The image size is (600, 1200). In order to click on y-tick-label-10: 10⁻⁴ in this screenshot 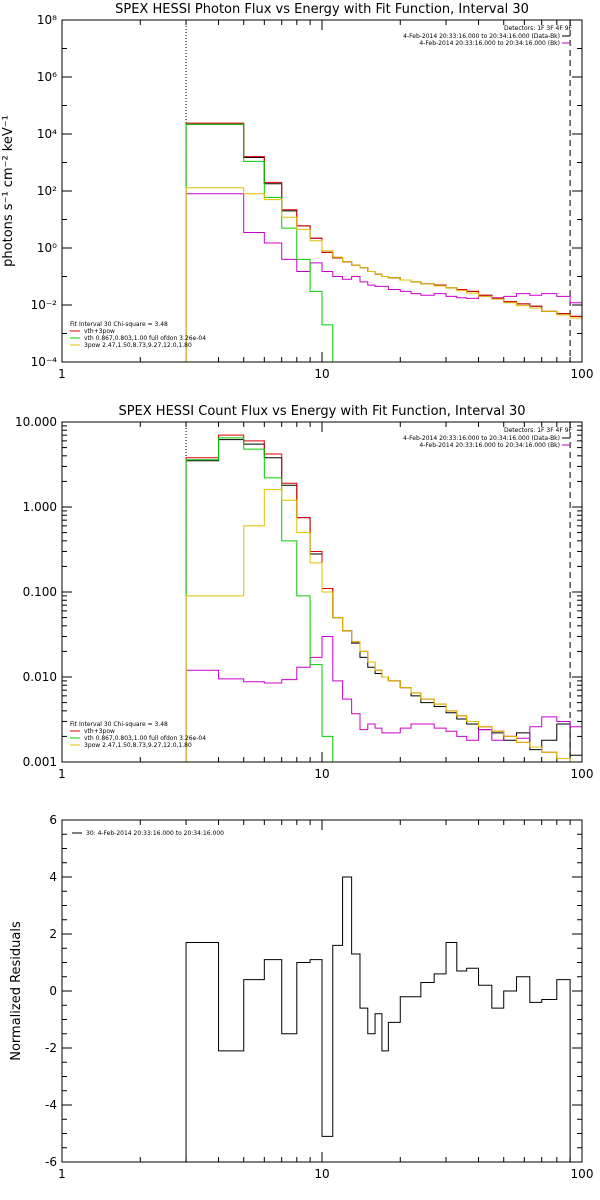, I will do `click(44, 362)`.